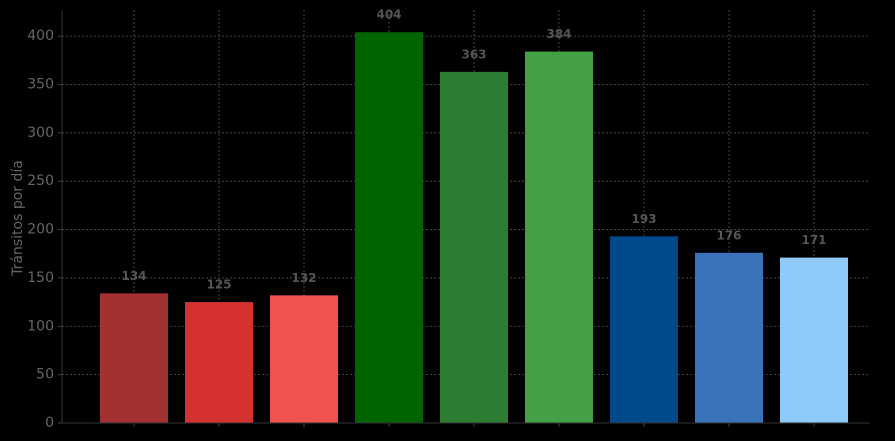 The height and width of the screenshot is (441, 895). What do you see at coordinates (40, 36) in the screenshot?
I see `y-tick-label: 400` at bounding box center [40, 36].